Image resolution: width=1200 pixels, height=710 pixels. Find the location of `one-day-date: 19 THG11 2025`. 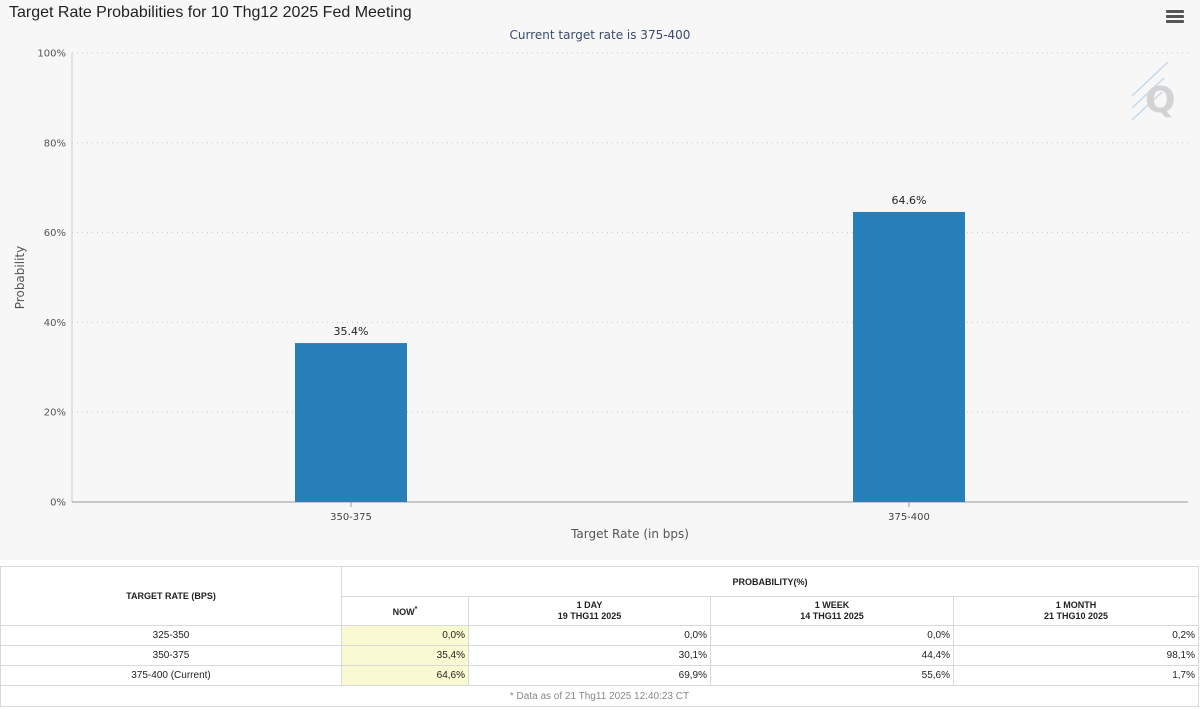

one-day-date: 19 THG11 2025 is located at coordinates (589, 616).